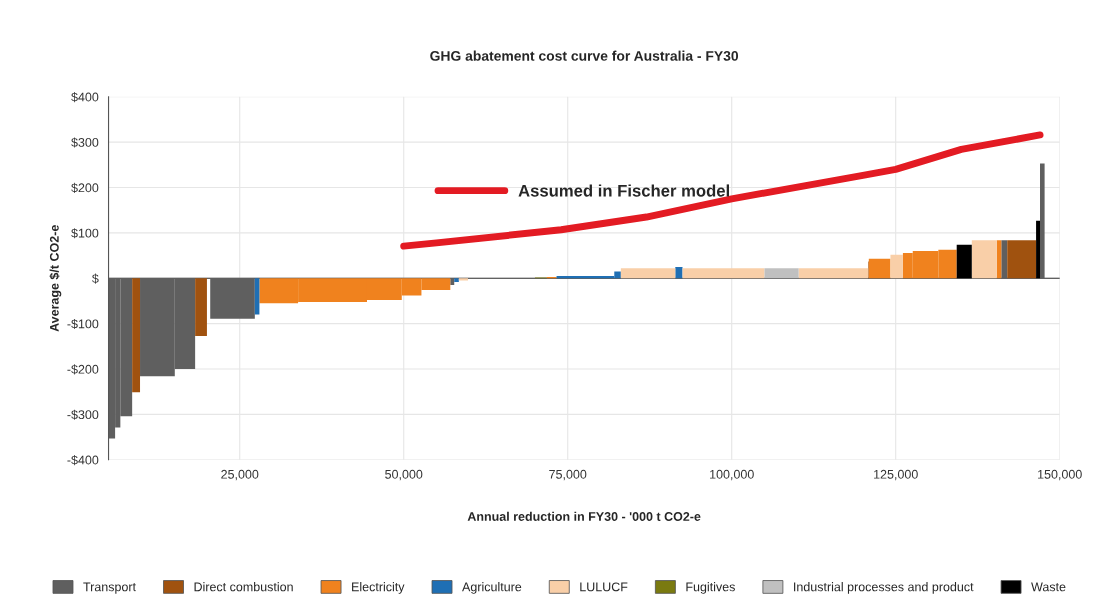 The width and height of the screenshot is (1119, 605). What do you see at coordinates (95, 278) in the screenshot?
I see `y-tick-label: $` at bounding box center [95, 278].